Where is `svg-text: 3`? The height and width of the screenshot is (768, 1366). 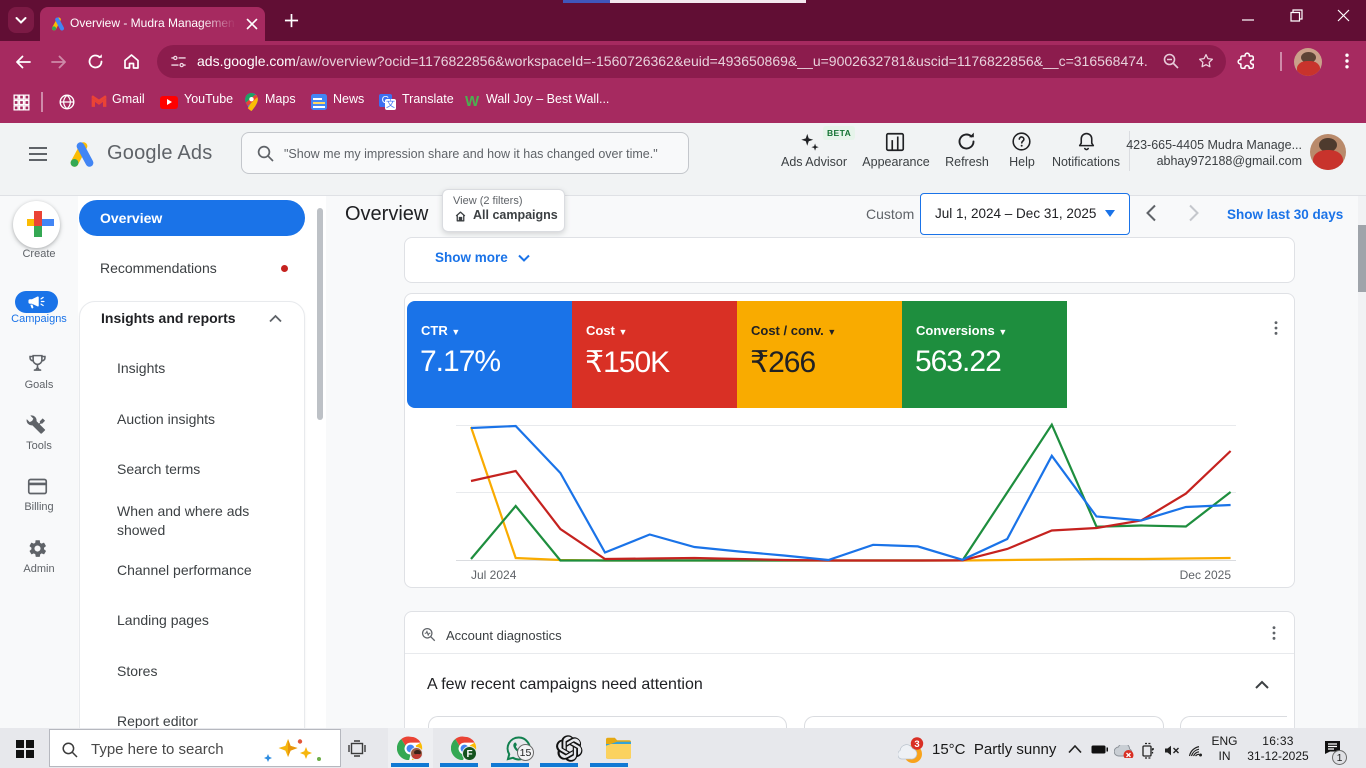 svg-text: 3 is located at coordinates (916, 744).